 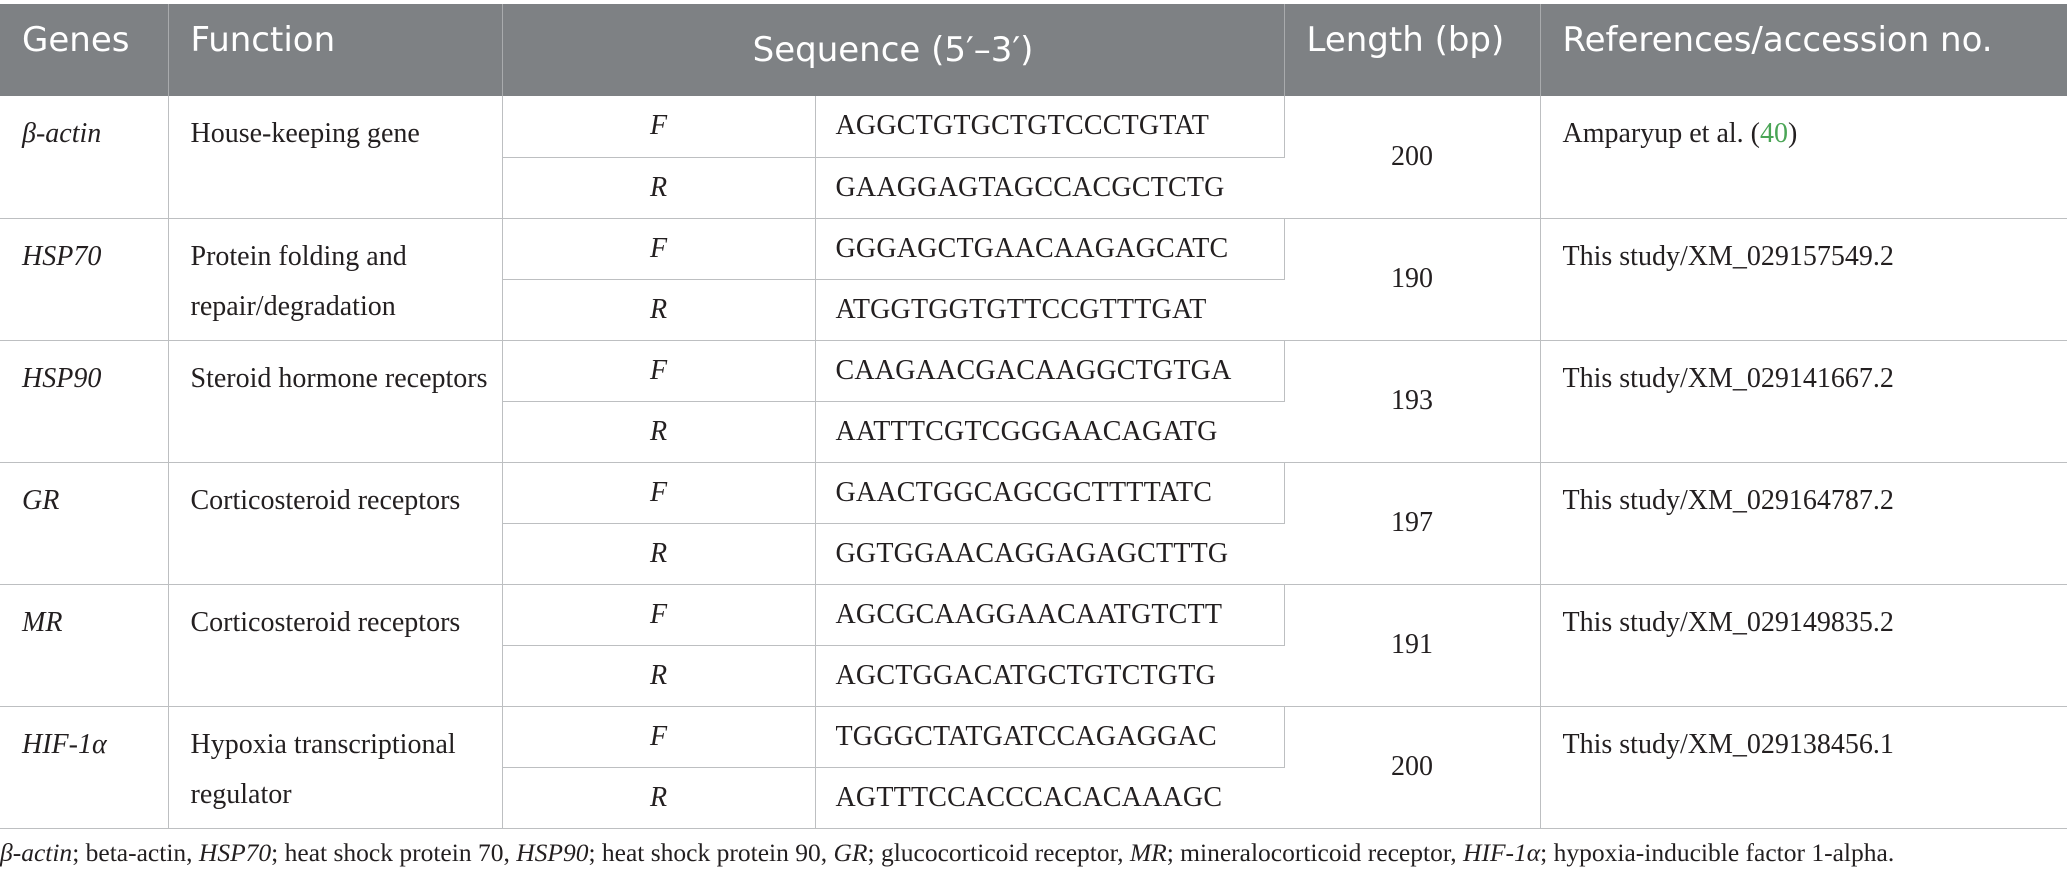 What do you see at coordinates (84, 767) in the screenshot?
I see `gene-name: HIF-1α` at bounding box center [84, 767].